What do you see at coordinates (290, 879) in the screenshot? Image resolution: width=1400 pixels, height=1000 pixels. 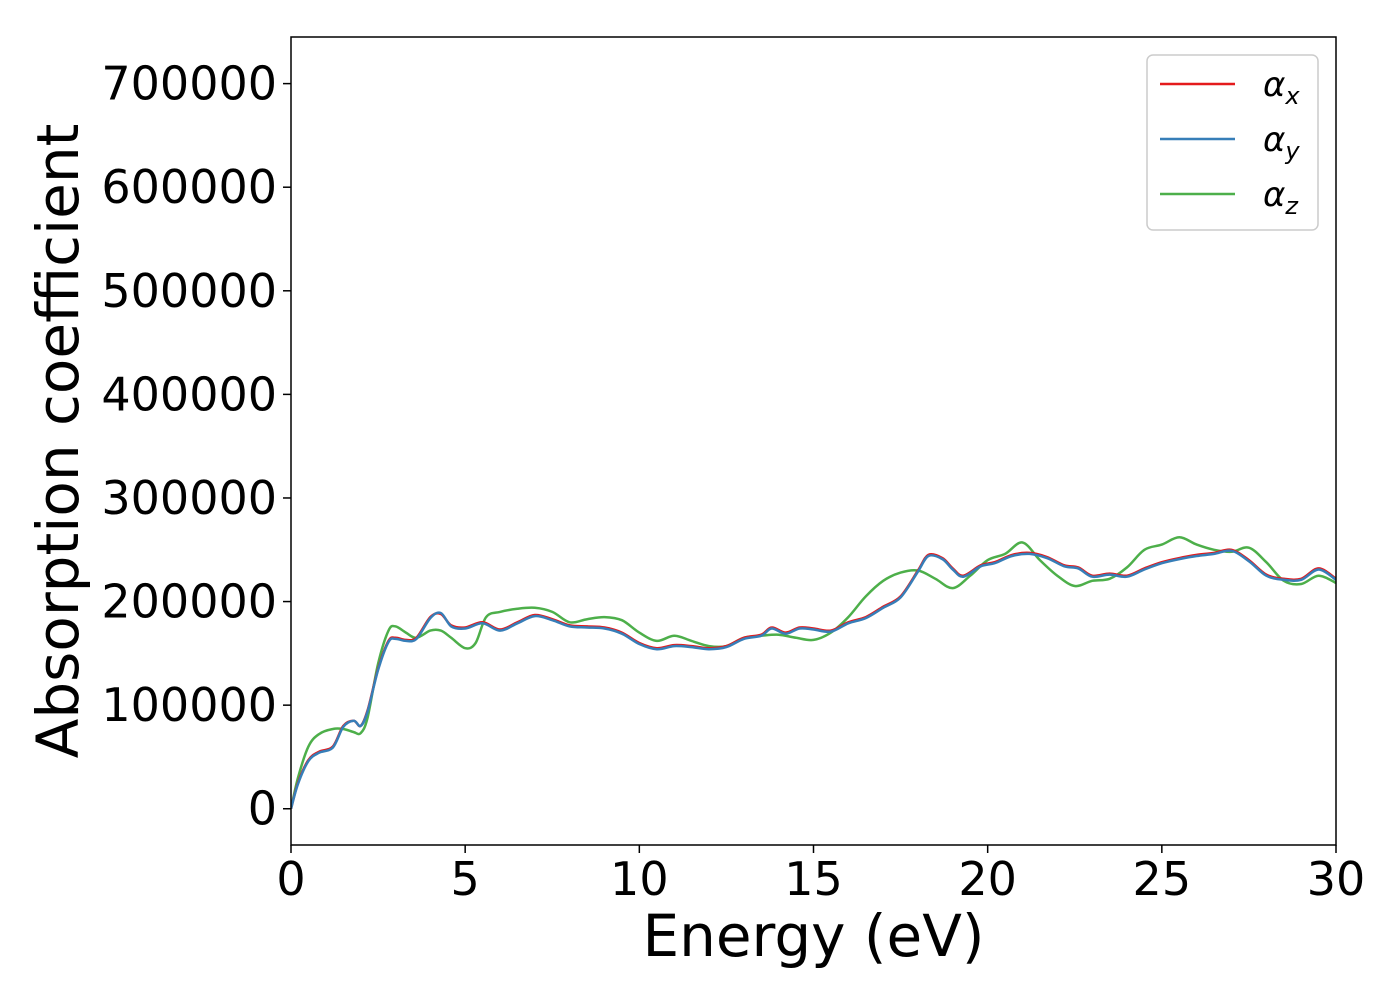 I see `x-tick-label: 0` at bounding box center [290, 879].